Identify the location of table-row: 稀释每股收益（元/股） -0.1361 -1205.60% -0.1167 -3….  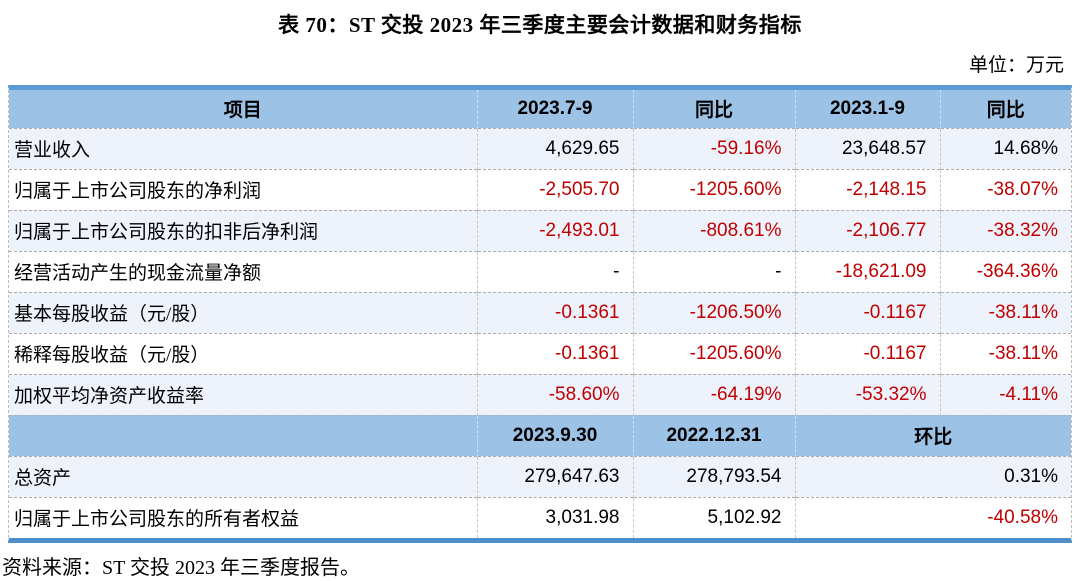
(540, 353).